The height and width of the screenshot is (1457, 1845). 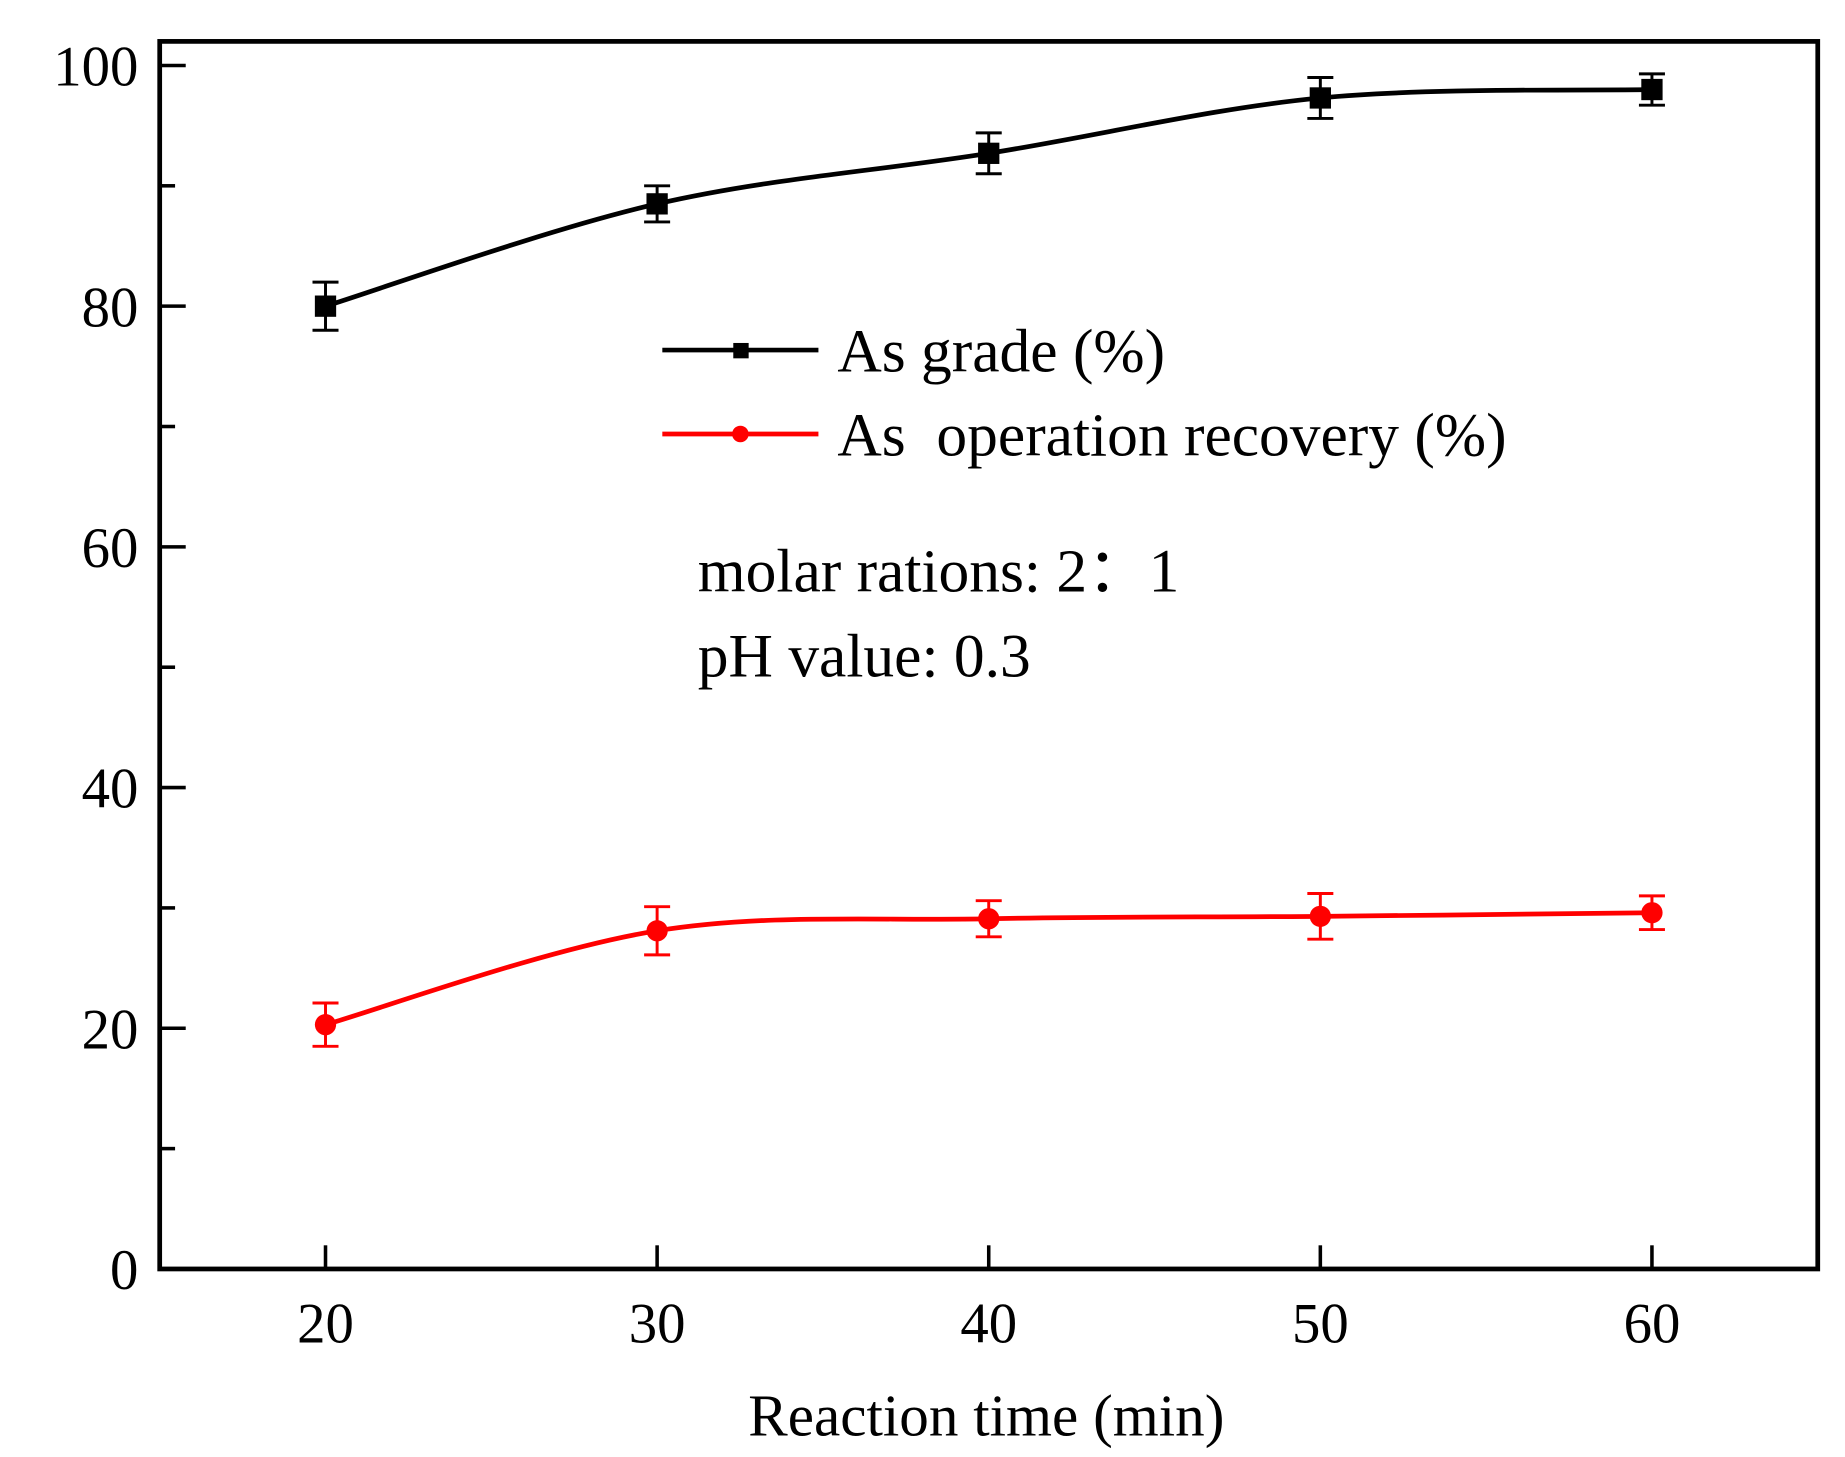 What do you see at coordinates (741, 350) in the screenshot?
I see `legend-marker-grade` at bounding box center [741, 350].